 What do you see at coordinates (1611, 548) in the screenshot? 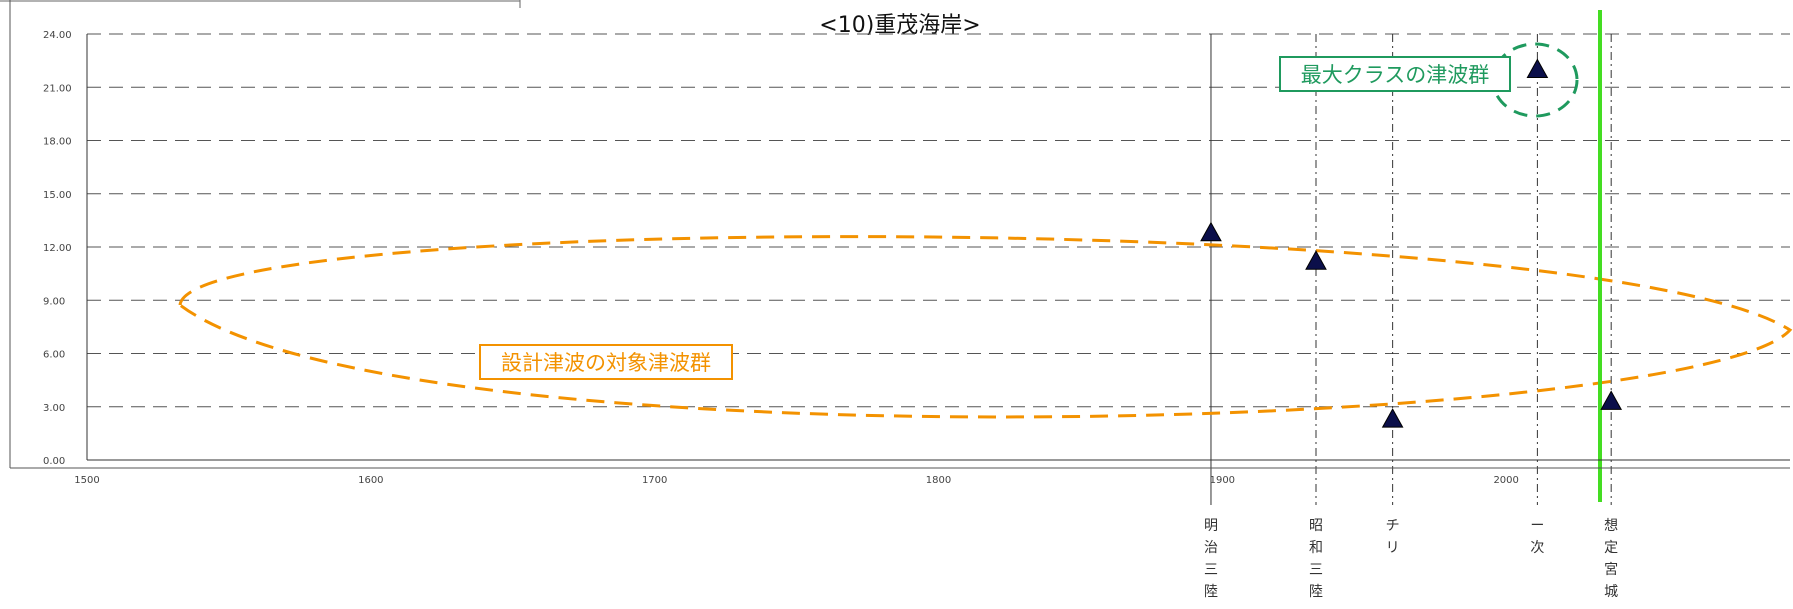
I see `event-label-char: 定` at bounding box center [1611, 548].